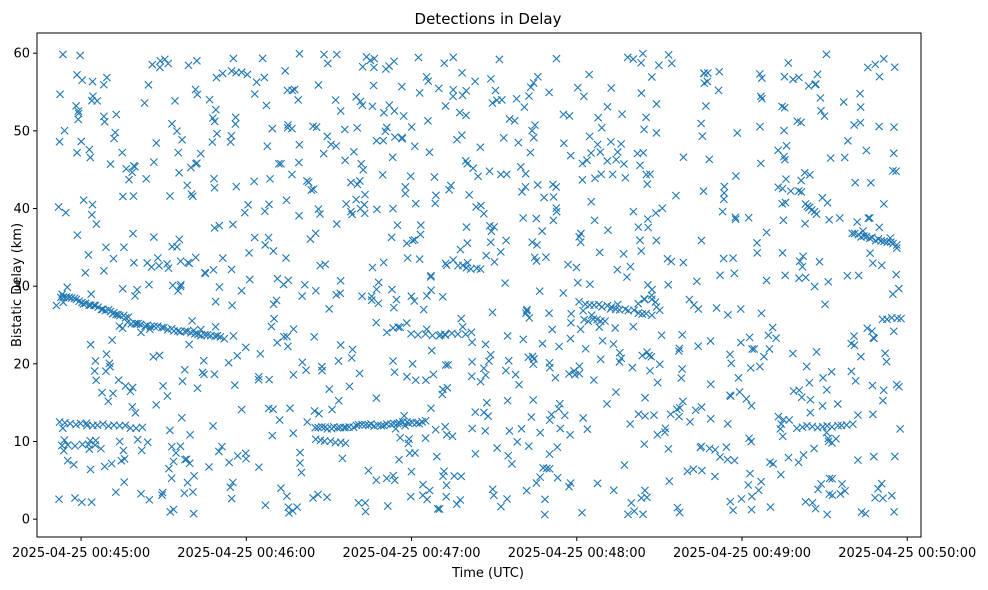  What do you see at coordinates (246, 553) in the screenshot?
I see `x-tick-label: 2025-04-25 00:46:00` at bounding box center [246, 553].